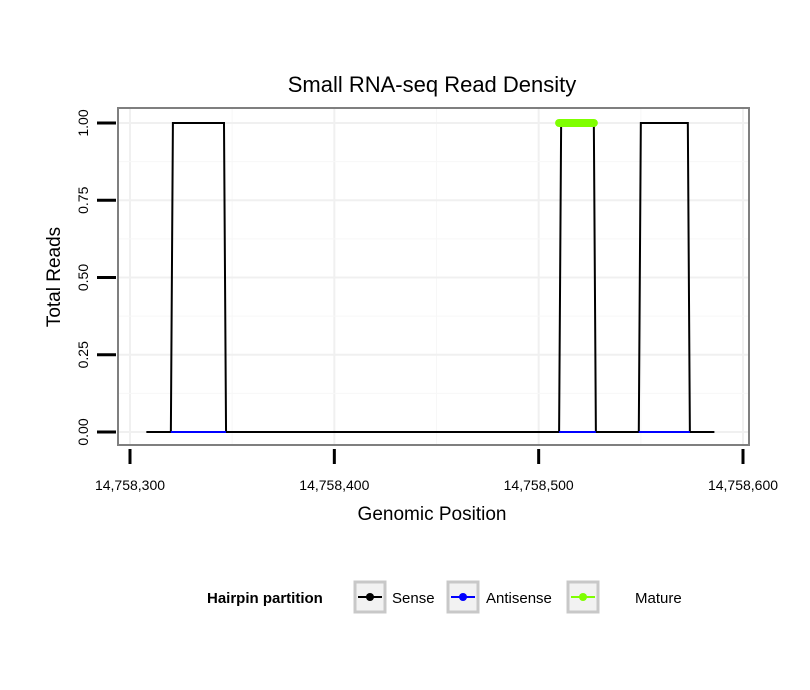 This screenshot has height=690, width=810. What do you see at coordinates (743, 485) in the screenshot?
I see `x-tick-label: 14,758,600` at bounding box center [743, 485].